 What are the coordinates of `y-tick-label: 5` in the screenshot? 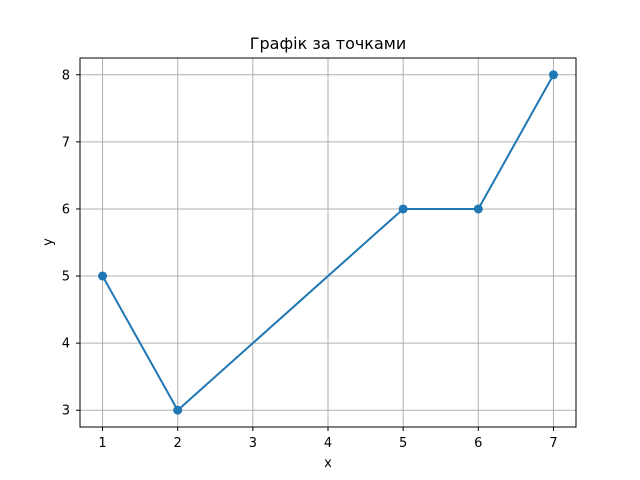 It's located at (66, 277).